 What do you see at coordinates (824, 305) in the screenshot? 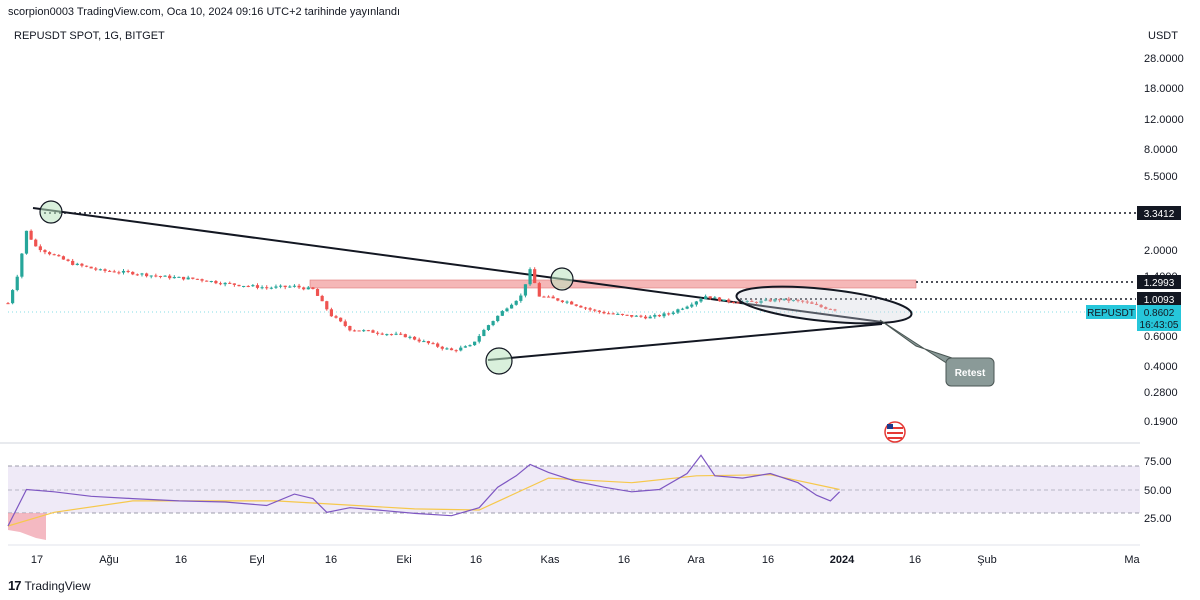
I see `retest-ellipse` at bounding box center [824, 305].